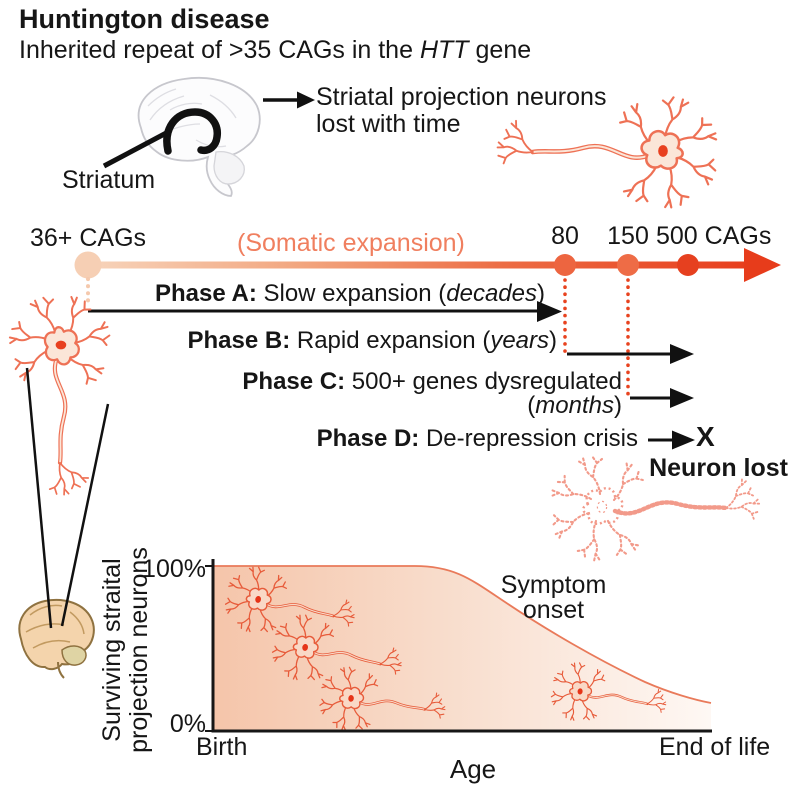 The width and height of the screenshot is (800, 800). What do you see at coordinates (628, 236) in the screenshot?
I see `tick-label-150: 150` at bounding box center [628, 236].